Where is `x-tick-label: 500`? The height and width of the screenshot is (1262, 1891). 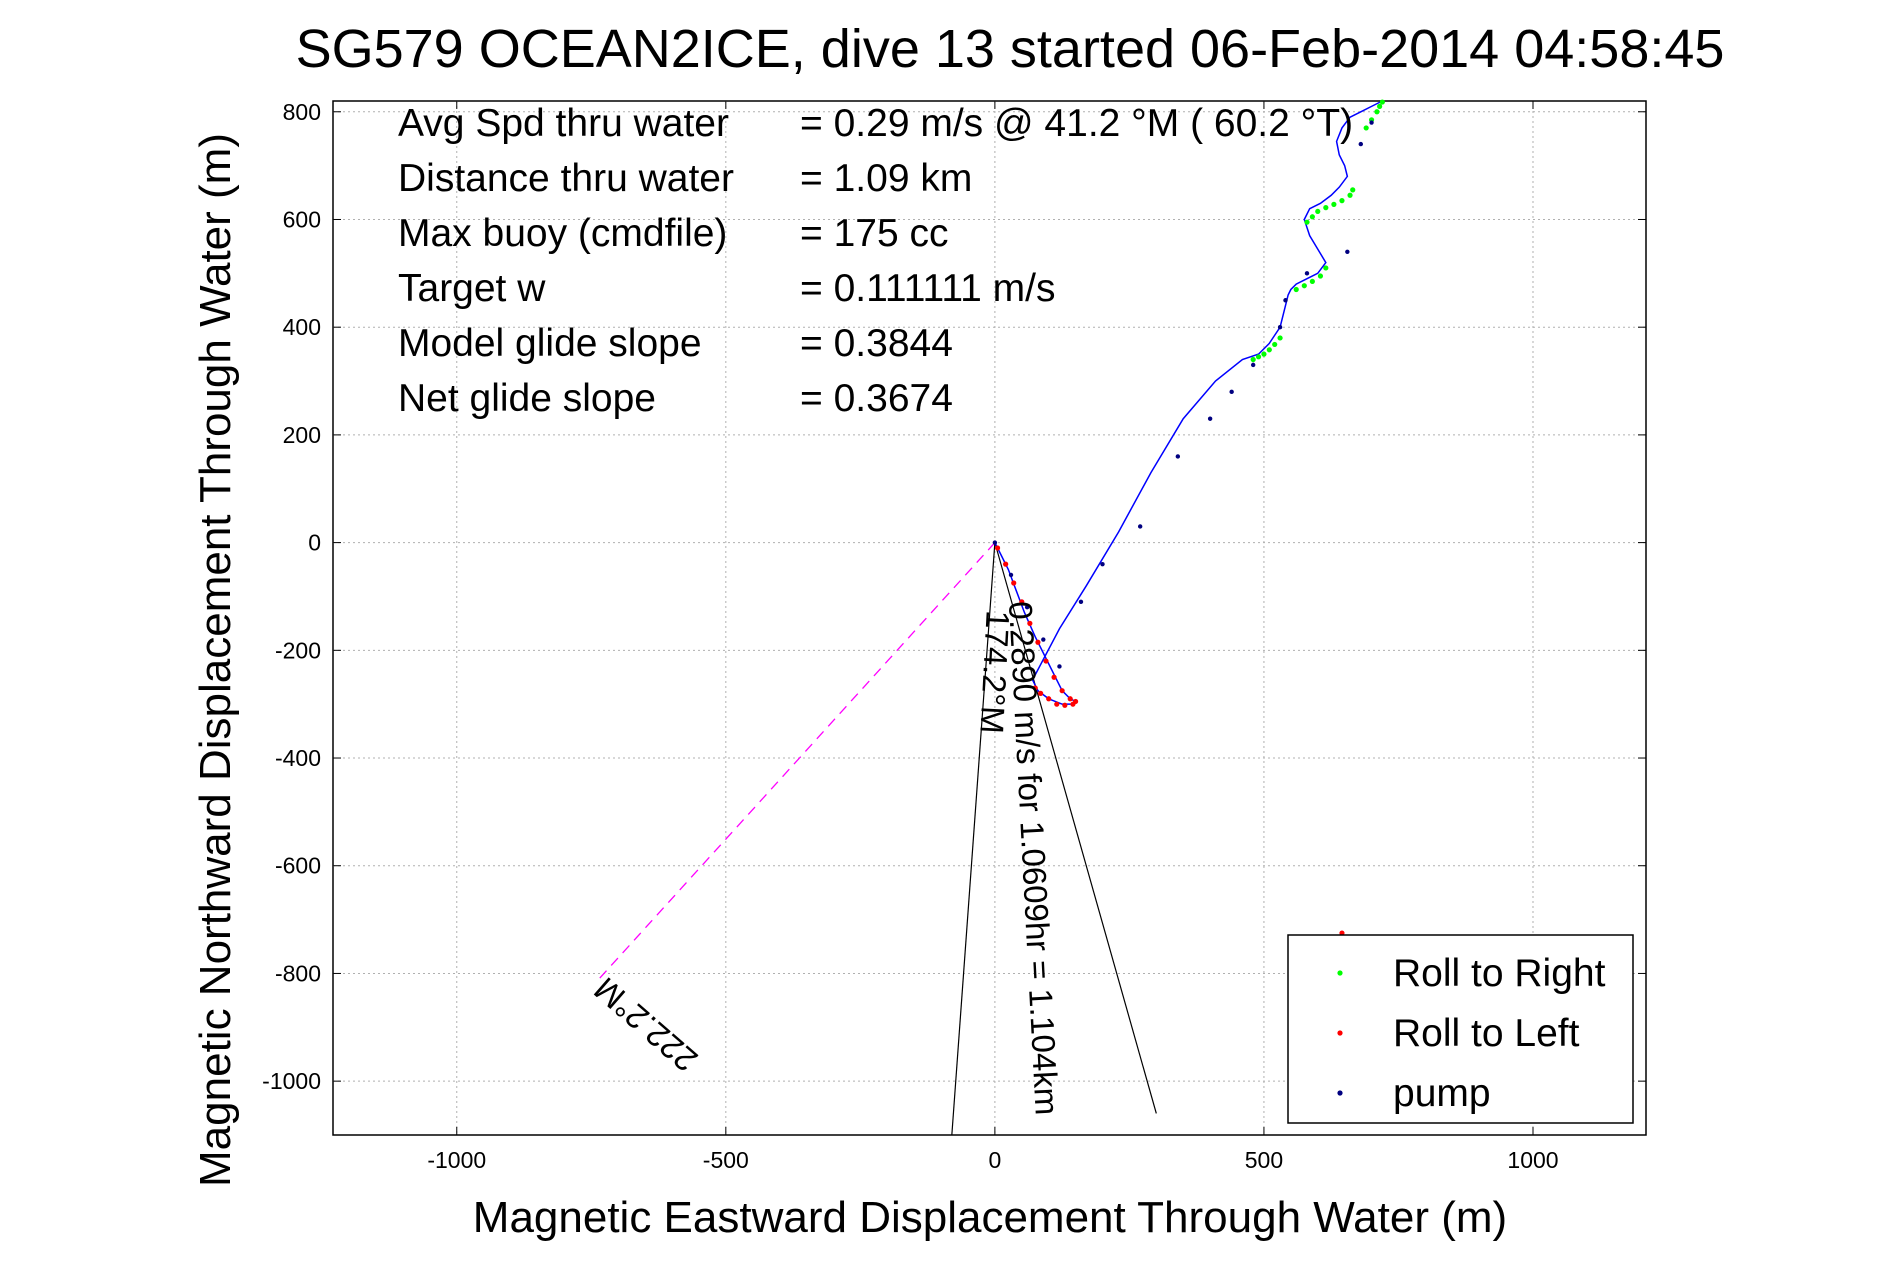
x-tick-label: 500 is located at coordinates (1264, 1160).